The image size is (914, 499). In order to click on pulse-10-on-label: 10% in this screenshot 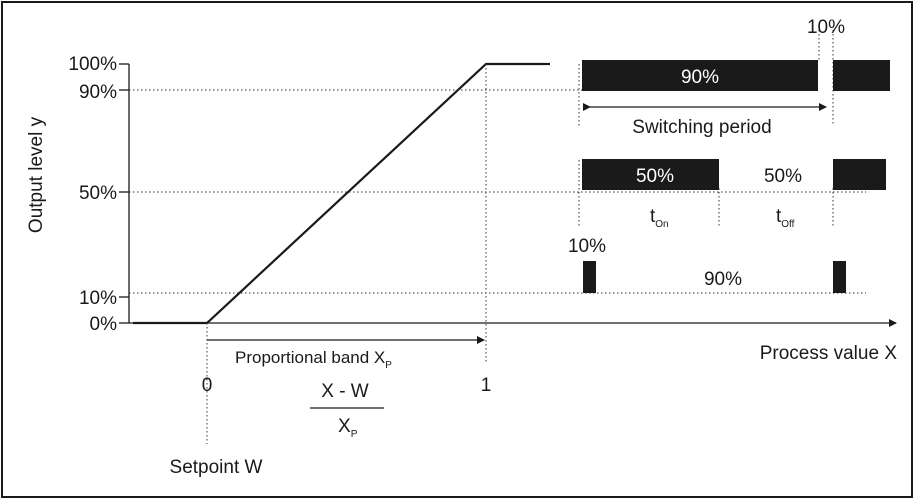, I will do `click(587, 246)`.